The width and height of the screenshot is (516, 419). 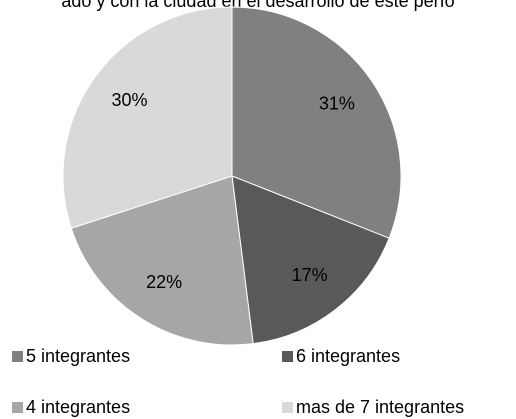 I want to click on data-label: 31%, so click(x=337, y=104).